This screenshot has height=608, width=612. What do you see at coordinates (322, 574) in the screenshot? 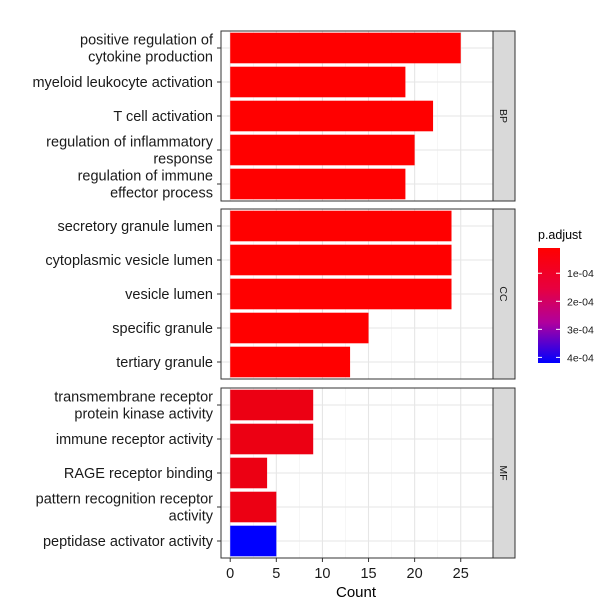
I see `x-tick-label: 10` at bounding box center [322, 574].